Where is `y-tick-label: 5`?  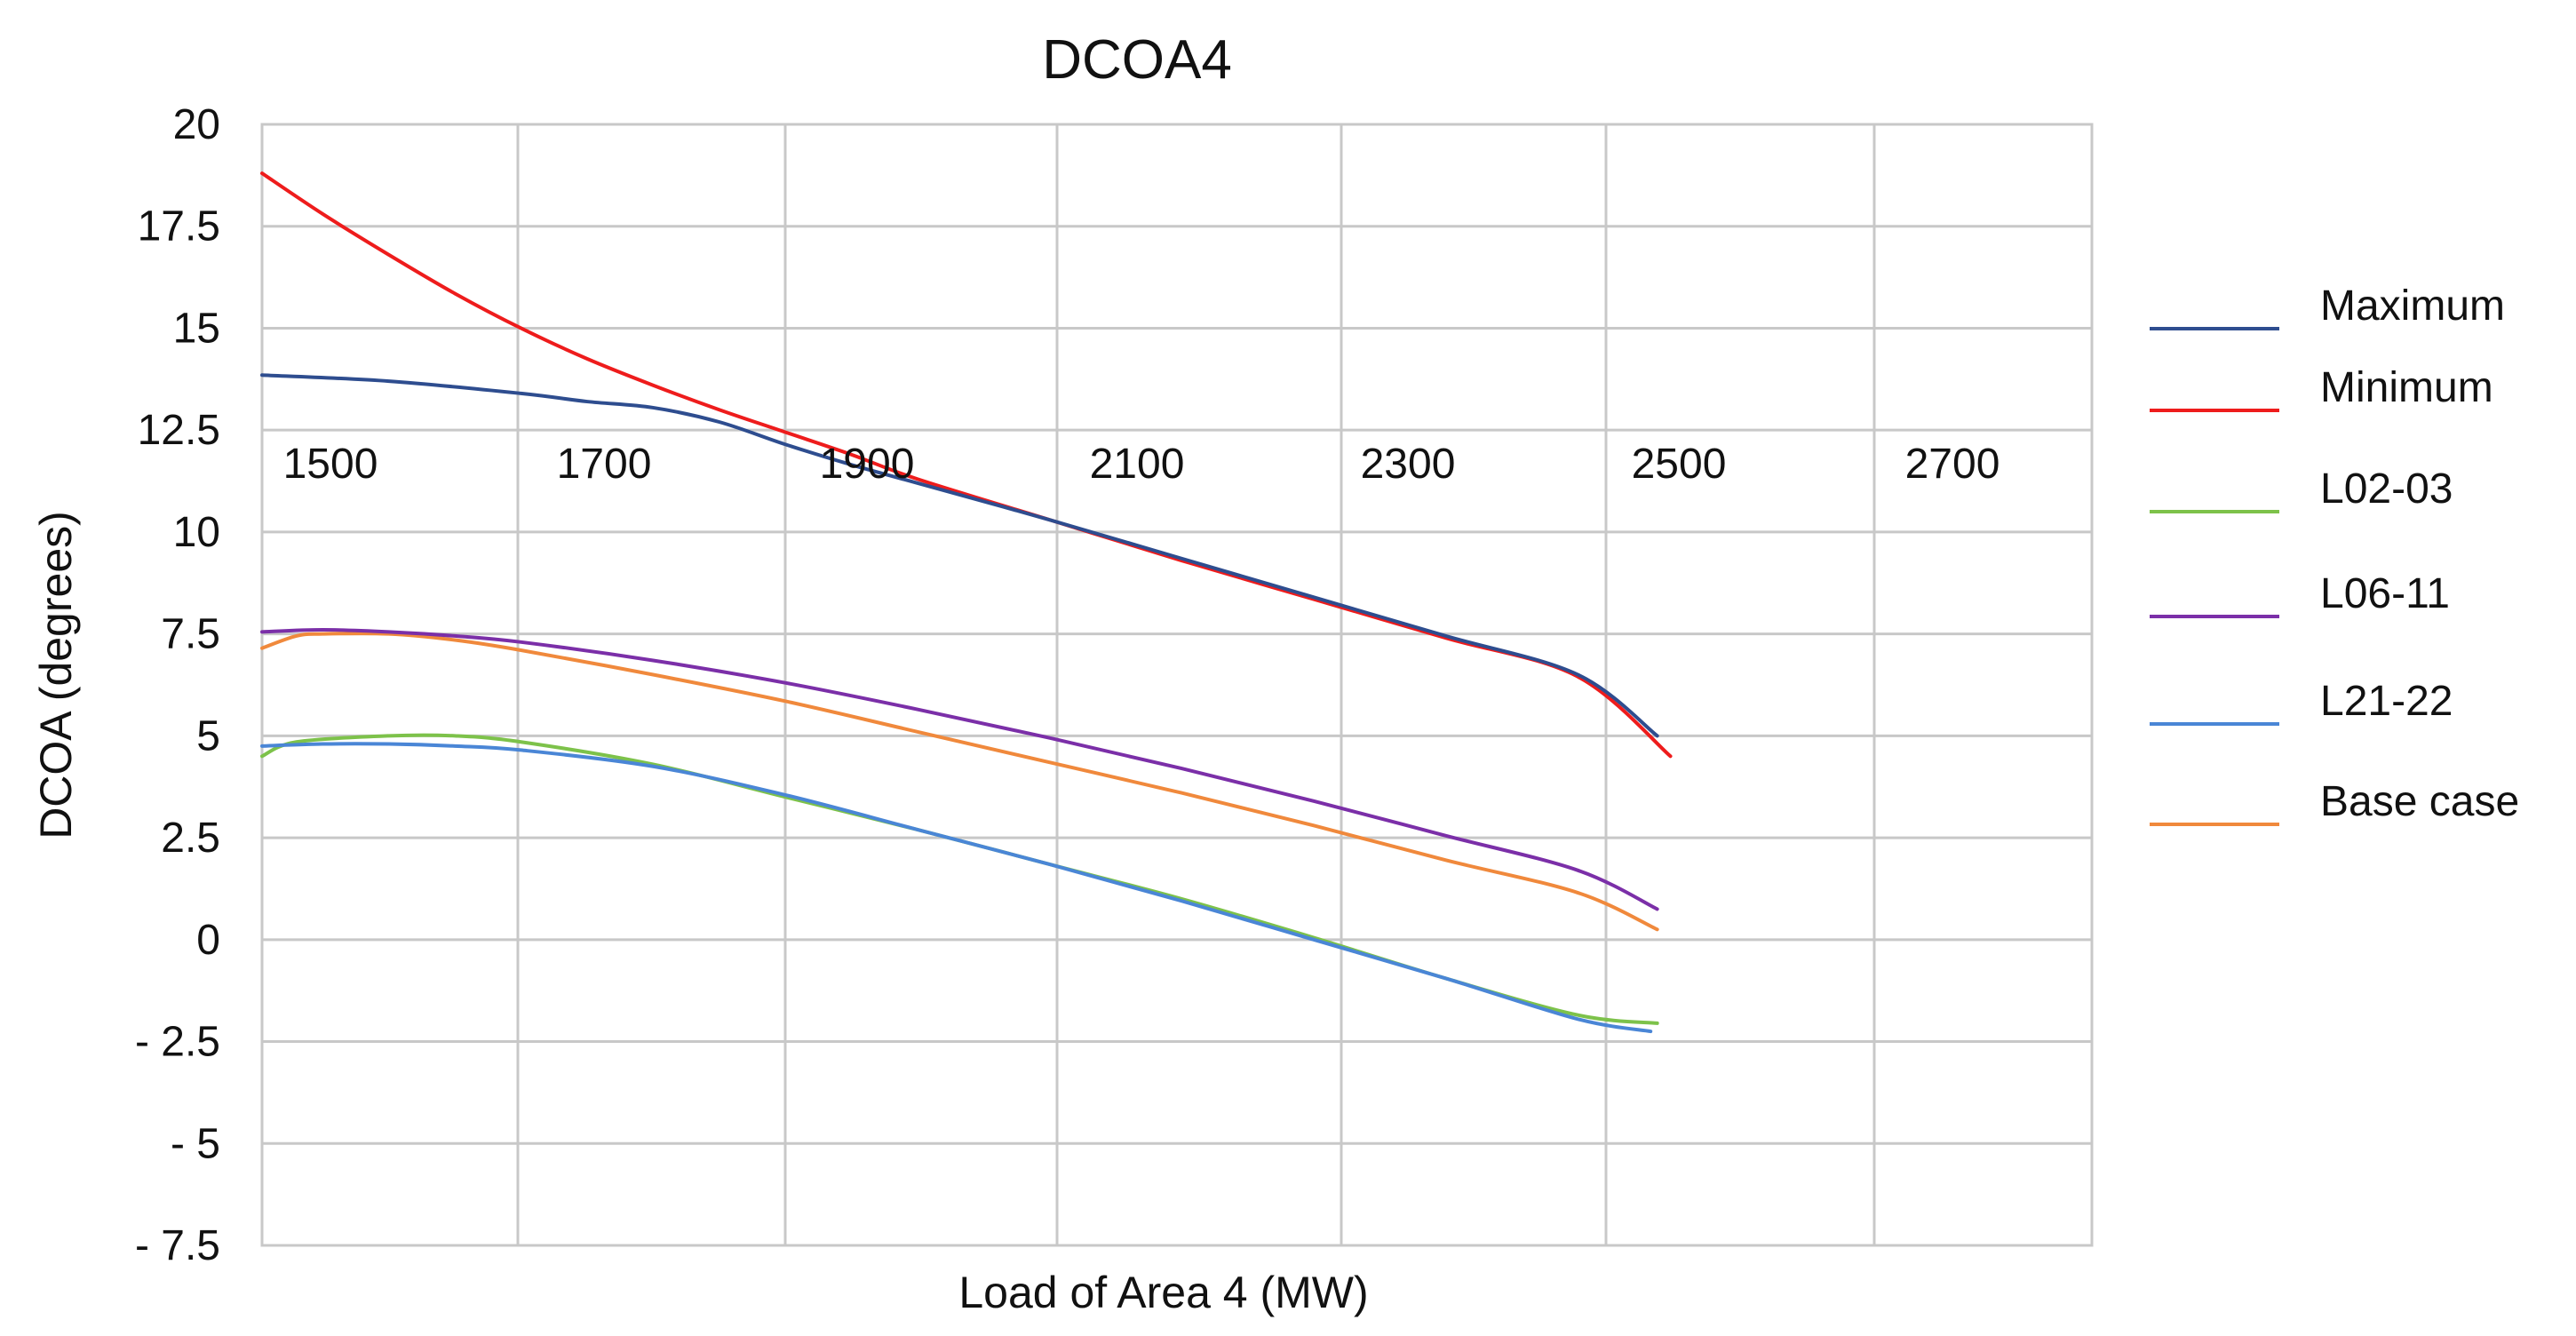 y-tick-label: 5 is located at coordinates (208, 735).